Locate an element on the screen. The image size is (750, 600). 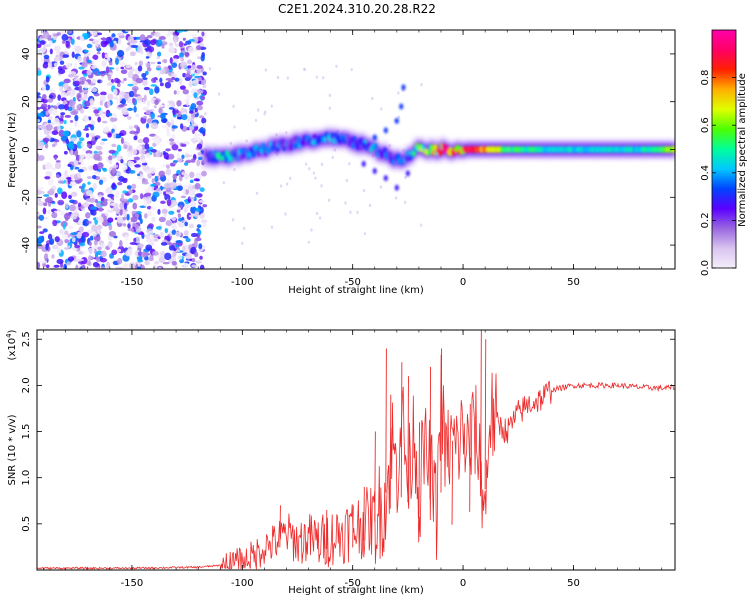
y-tick-label: 20 is located at coordinates (26, 101).